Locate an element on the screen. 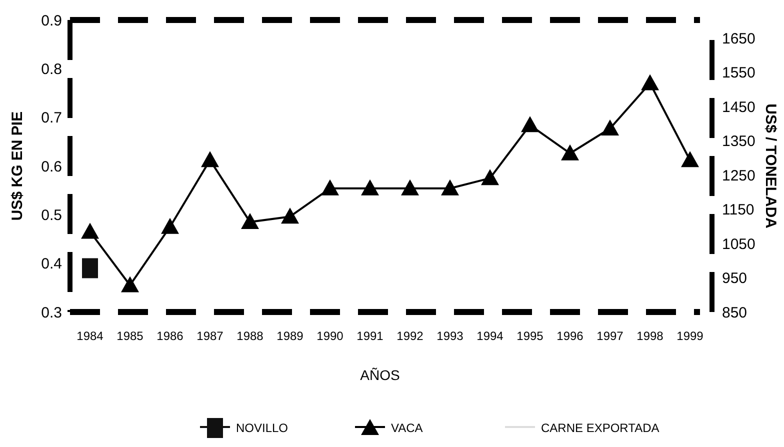  x-tick-label: 1986 is located at coordinates (170, 336).